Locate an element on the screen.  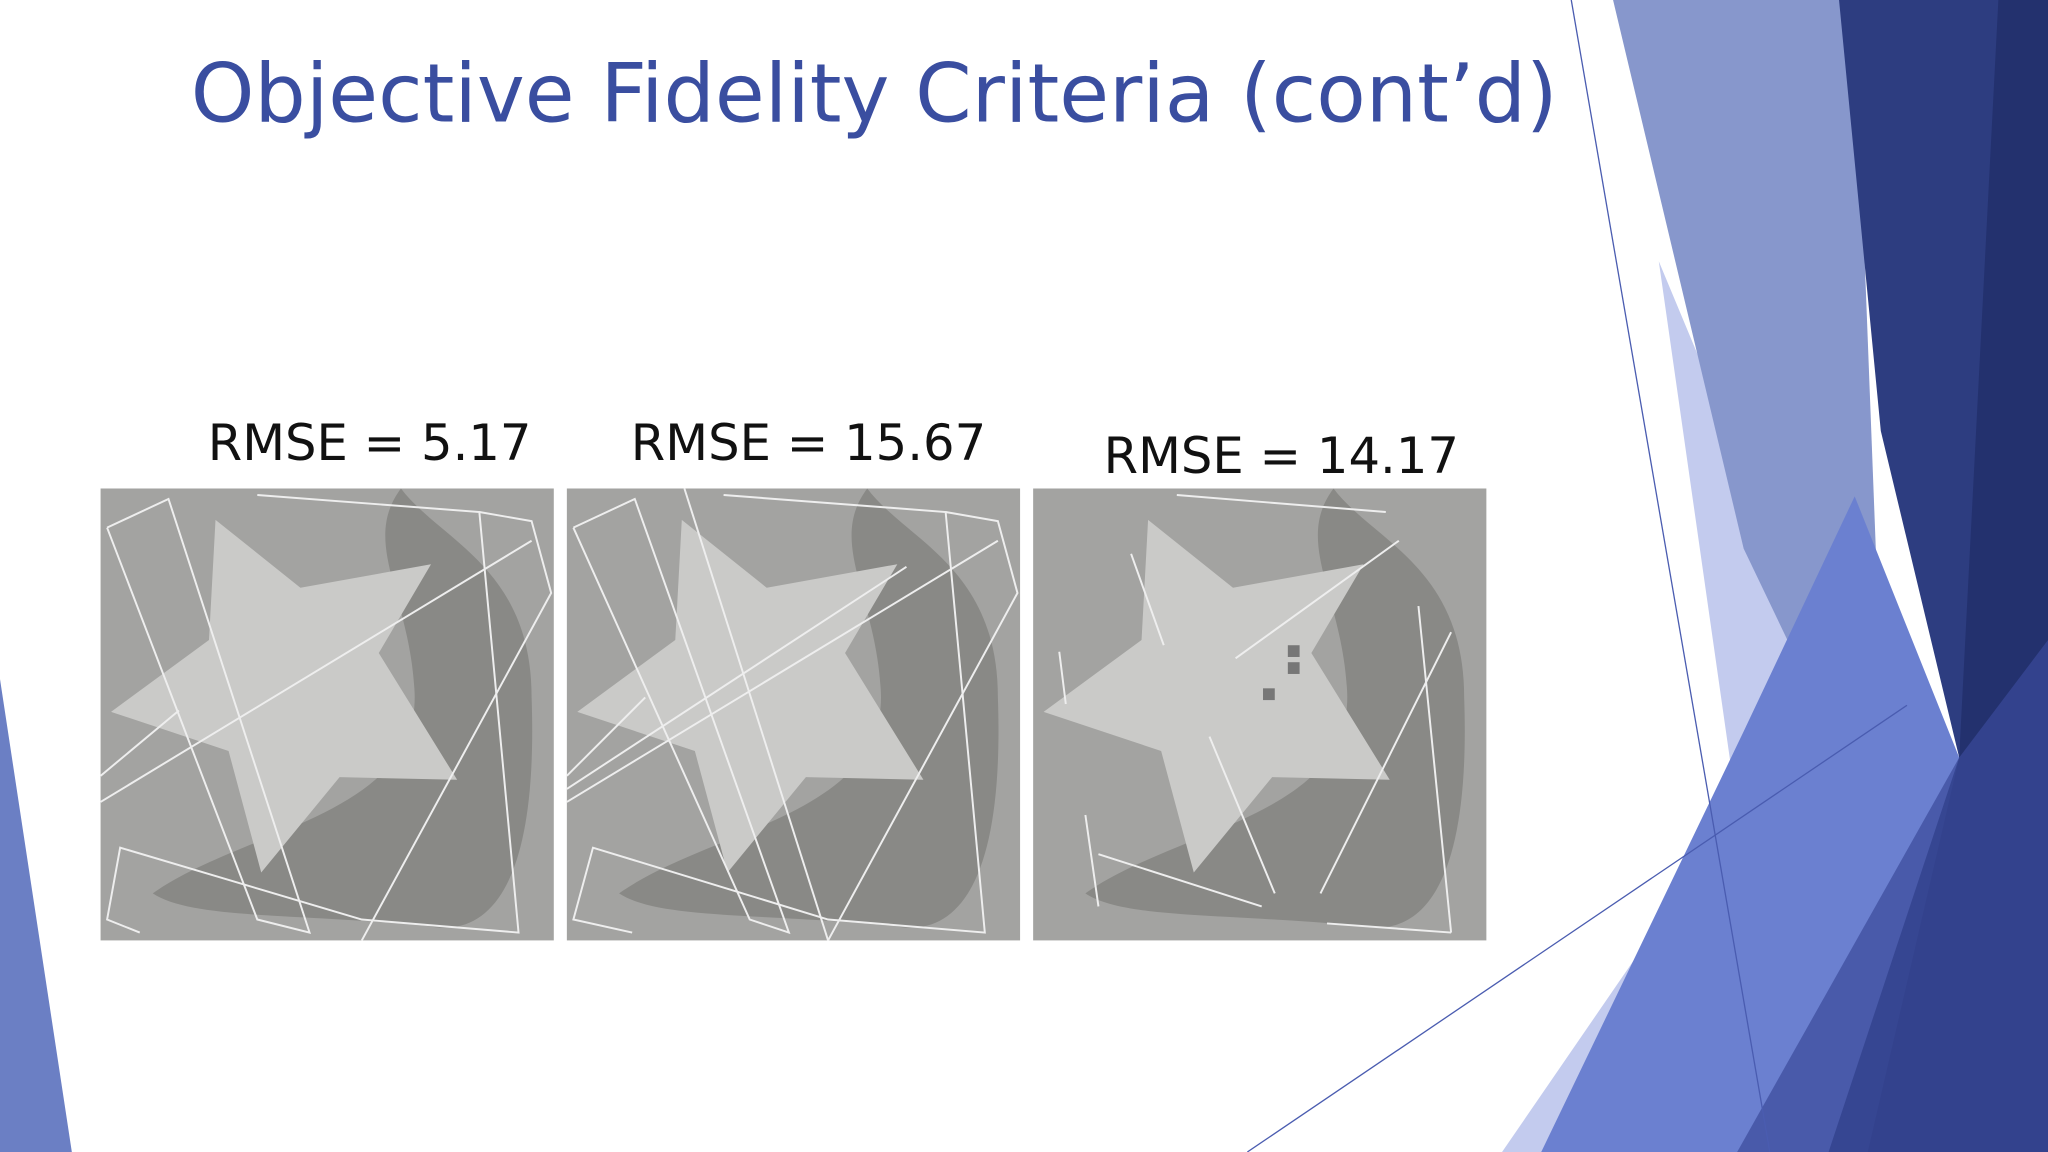
left-wedge is located at coordinates (36, 915).